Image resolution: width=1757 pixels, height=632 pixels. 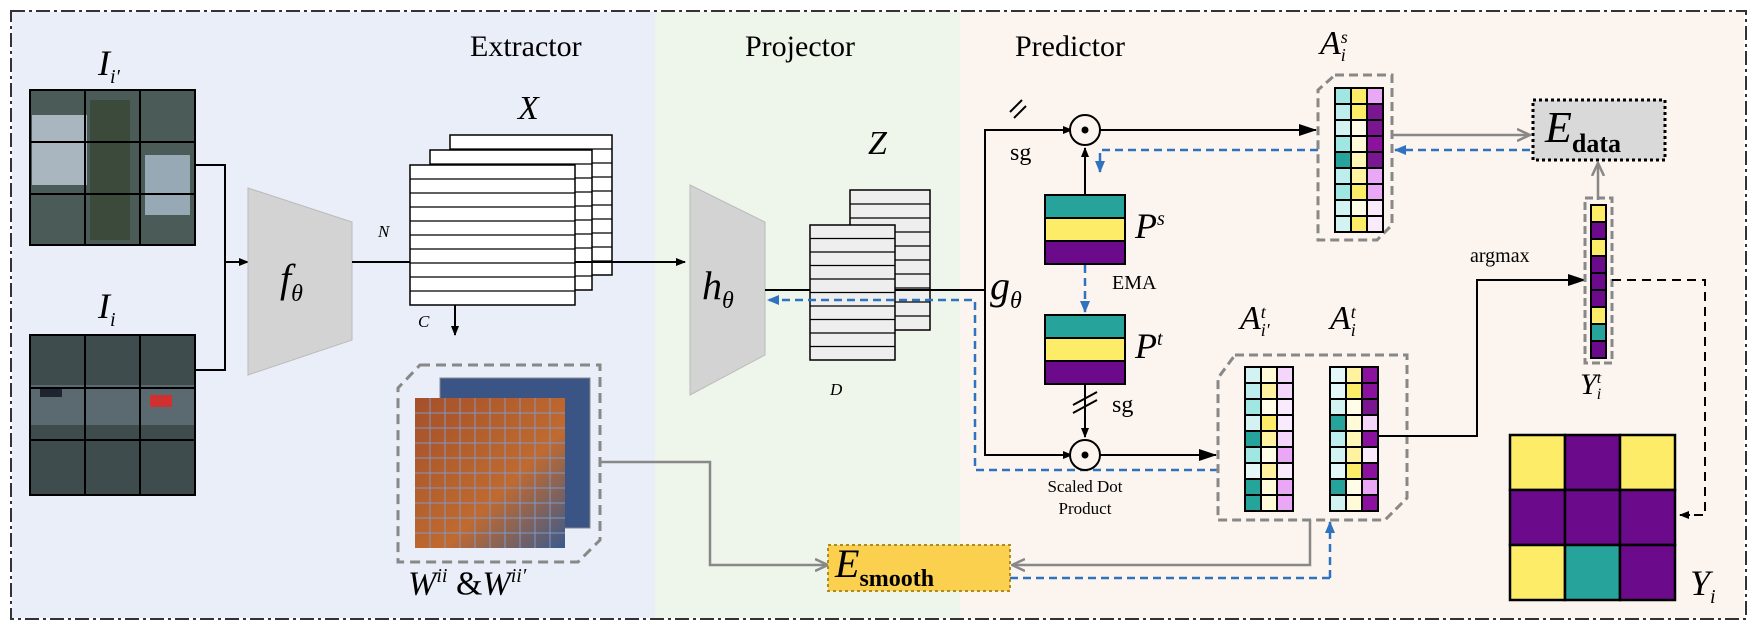 I want to click on section-predictor-label: Predictor, so click(x=1070, y=46).